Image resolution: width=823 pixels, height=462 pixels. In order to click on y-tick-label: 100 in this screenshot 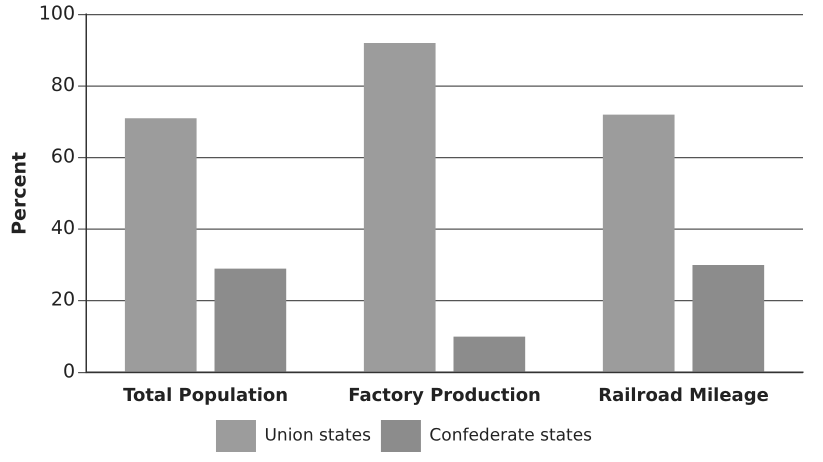, I will do `click(57, 13)`.